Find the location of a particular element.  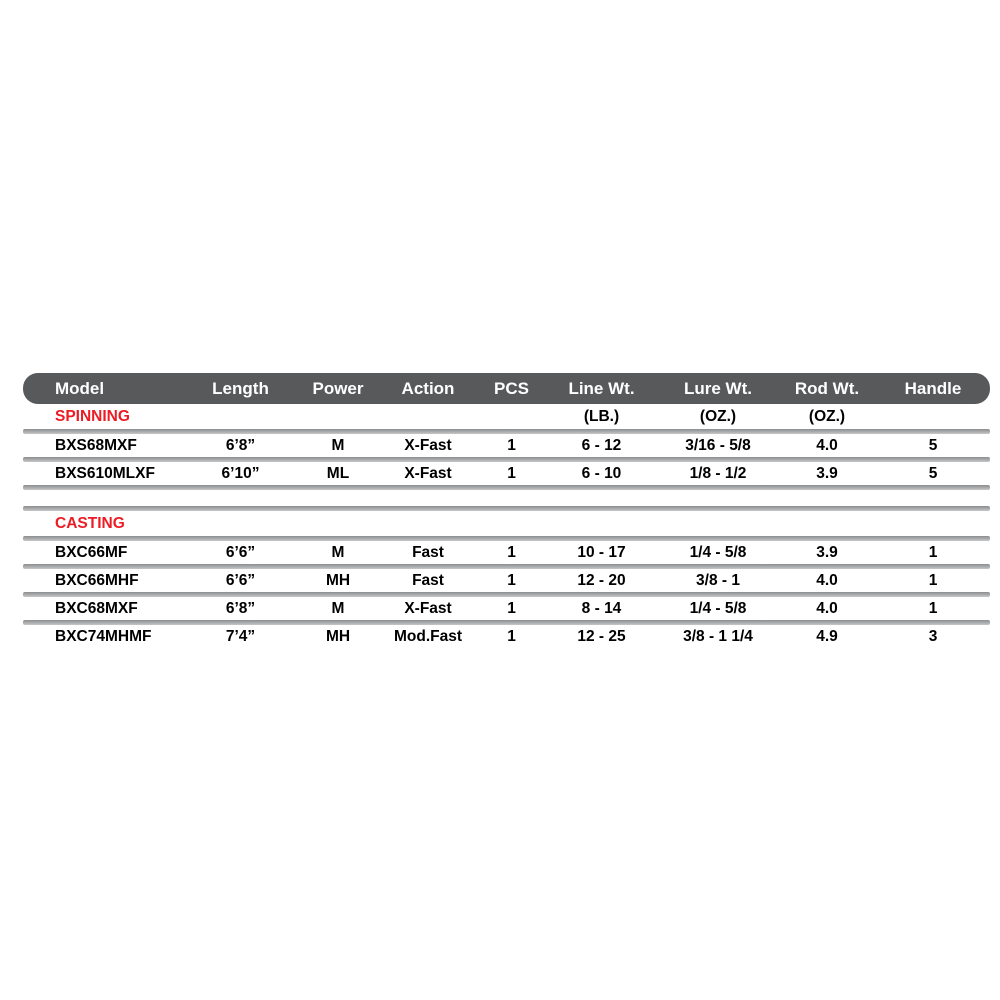

cell-model: BXC68MXF is located at coordinates (96, 608).